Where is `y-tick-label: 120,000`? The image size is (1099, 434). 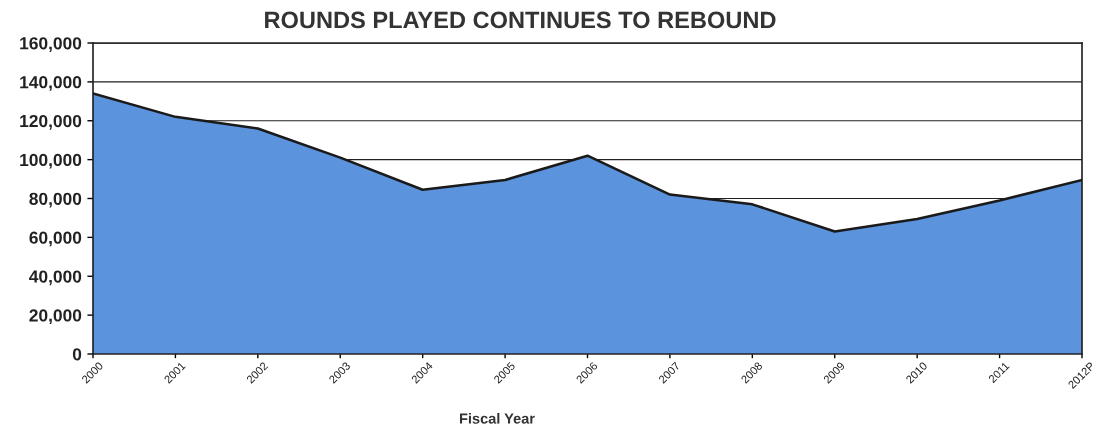 y-tick-label: 120,000 is located at coordinates (51, 122).